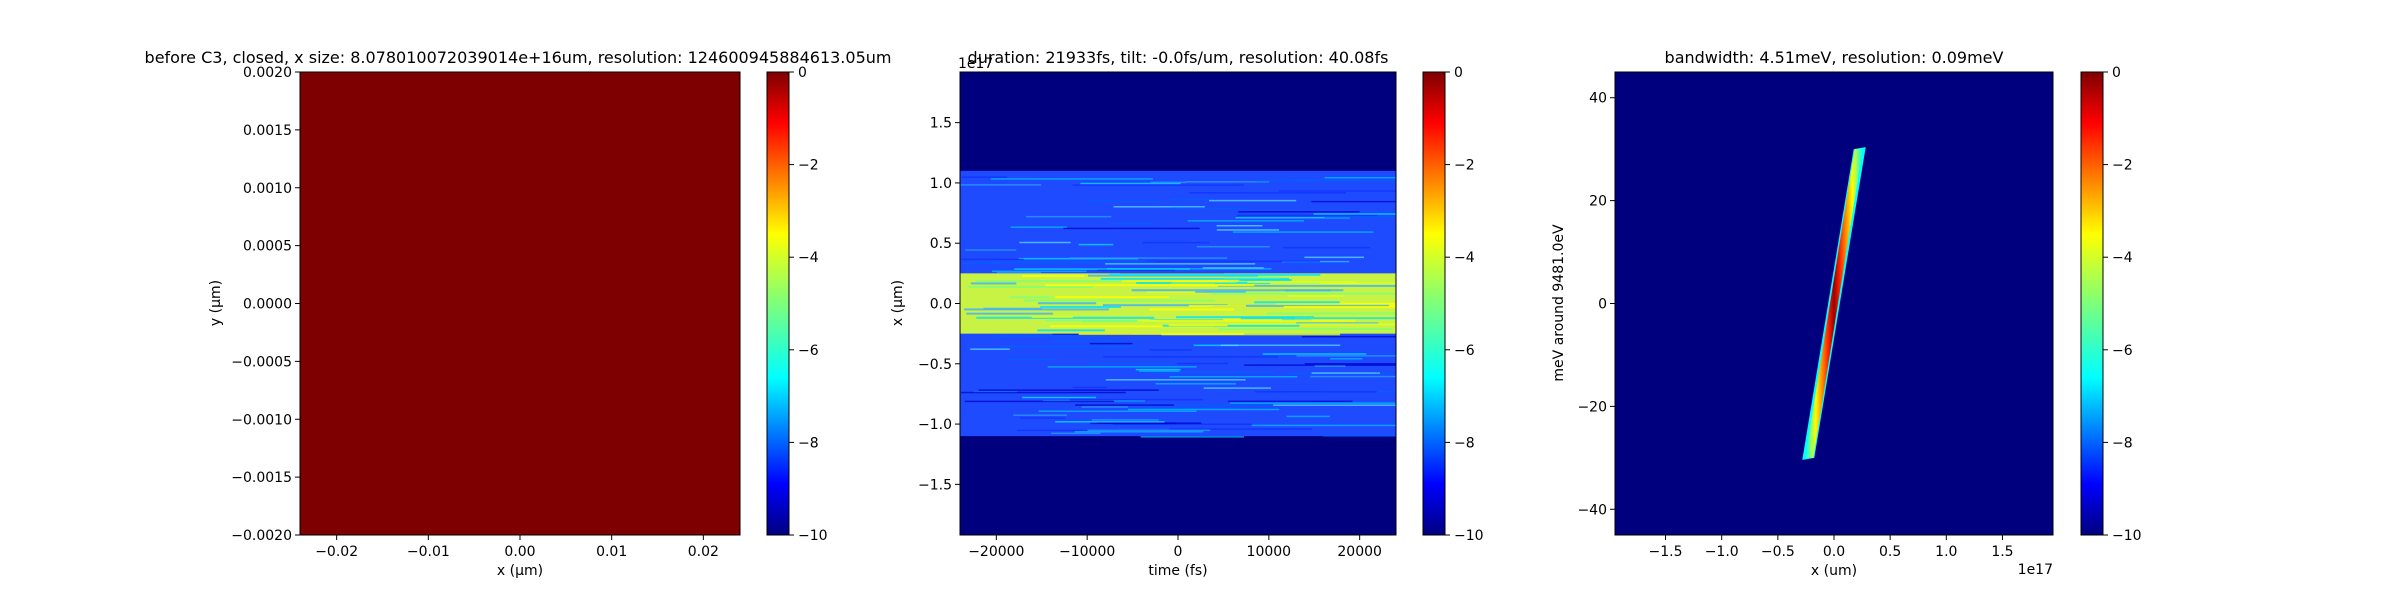 Image resolution: width=2400 pixels, height=600 pixels. What do you see at coordinates (935, 425) in the screenshot?
I see `y-tick-label: −1.0` at bounding box center [935, 425].